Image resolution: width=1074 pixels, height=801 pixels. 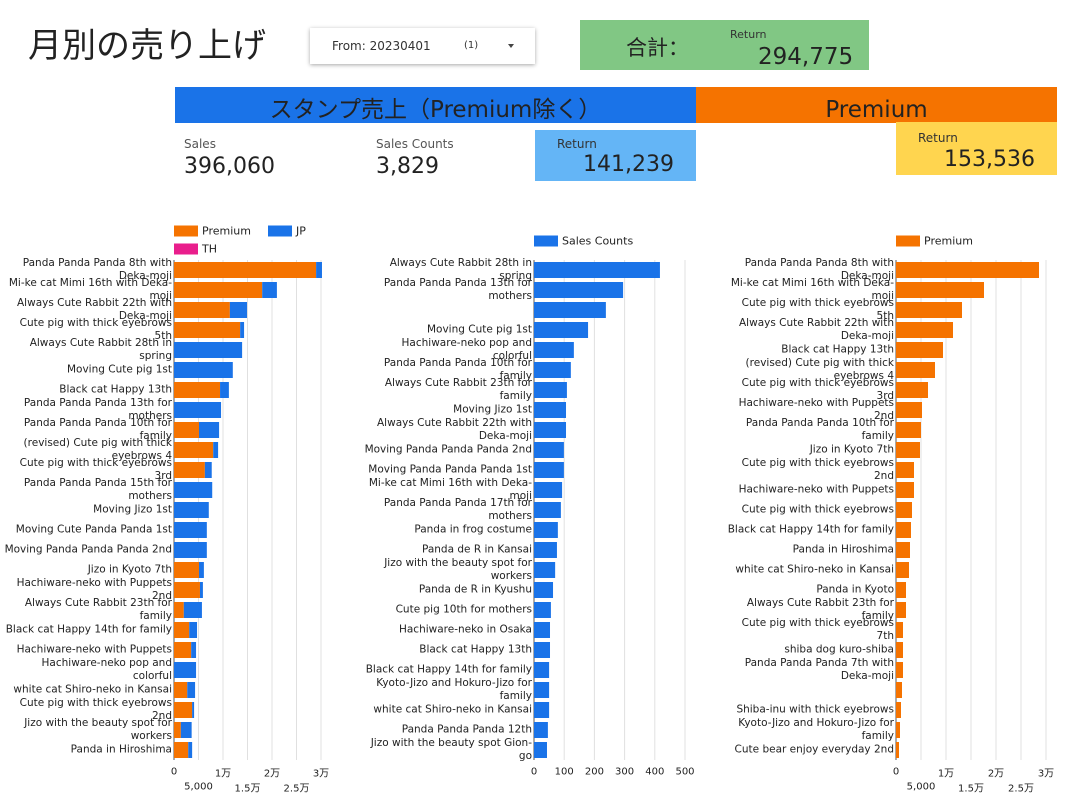 What do you see at coordinates (422, 46) in the screenshot?
I see `date-filter: From: 20230401 (1)` at bounding box center [422, 46].